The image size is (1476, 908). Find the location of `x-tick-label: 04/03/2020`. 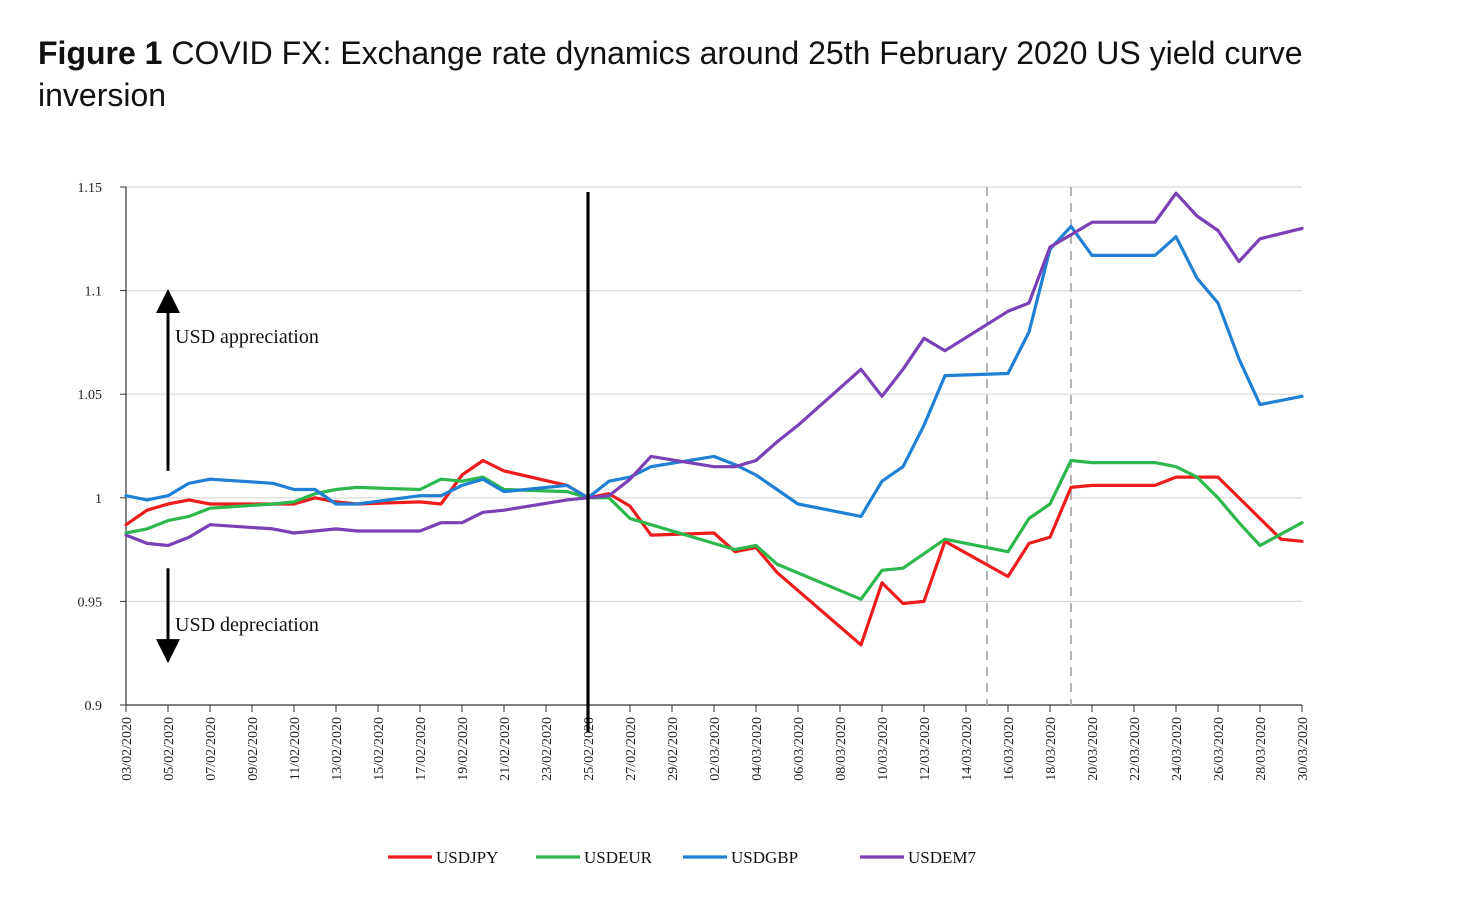

x-tick-label: 04/03/2020 is located at coordinates (757, 749).